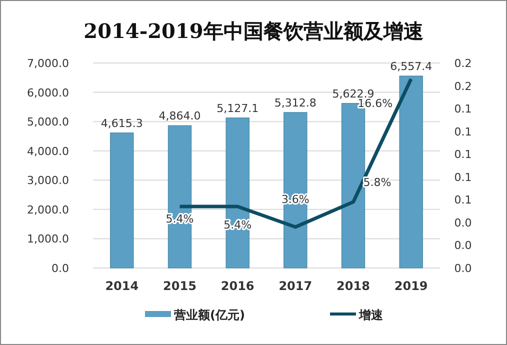 The image size is (507, 345). I want to click on y-tick-label: 7,000.0, so click(48, 63).